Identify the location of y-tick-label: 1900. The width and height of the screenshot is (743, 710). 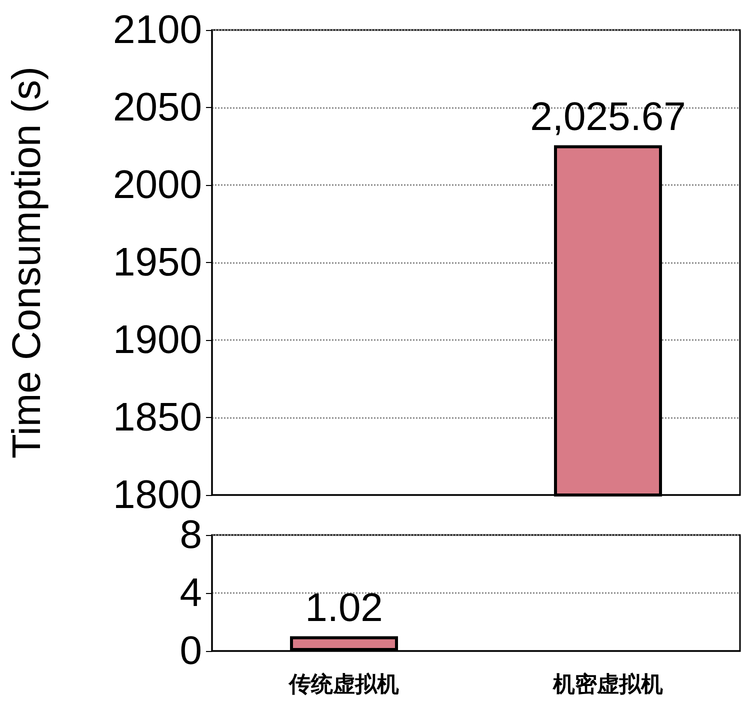
(157, 340).